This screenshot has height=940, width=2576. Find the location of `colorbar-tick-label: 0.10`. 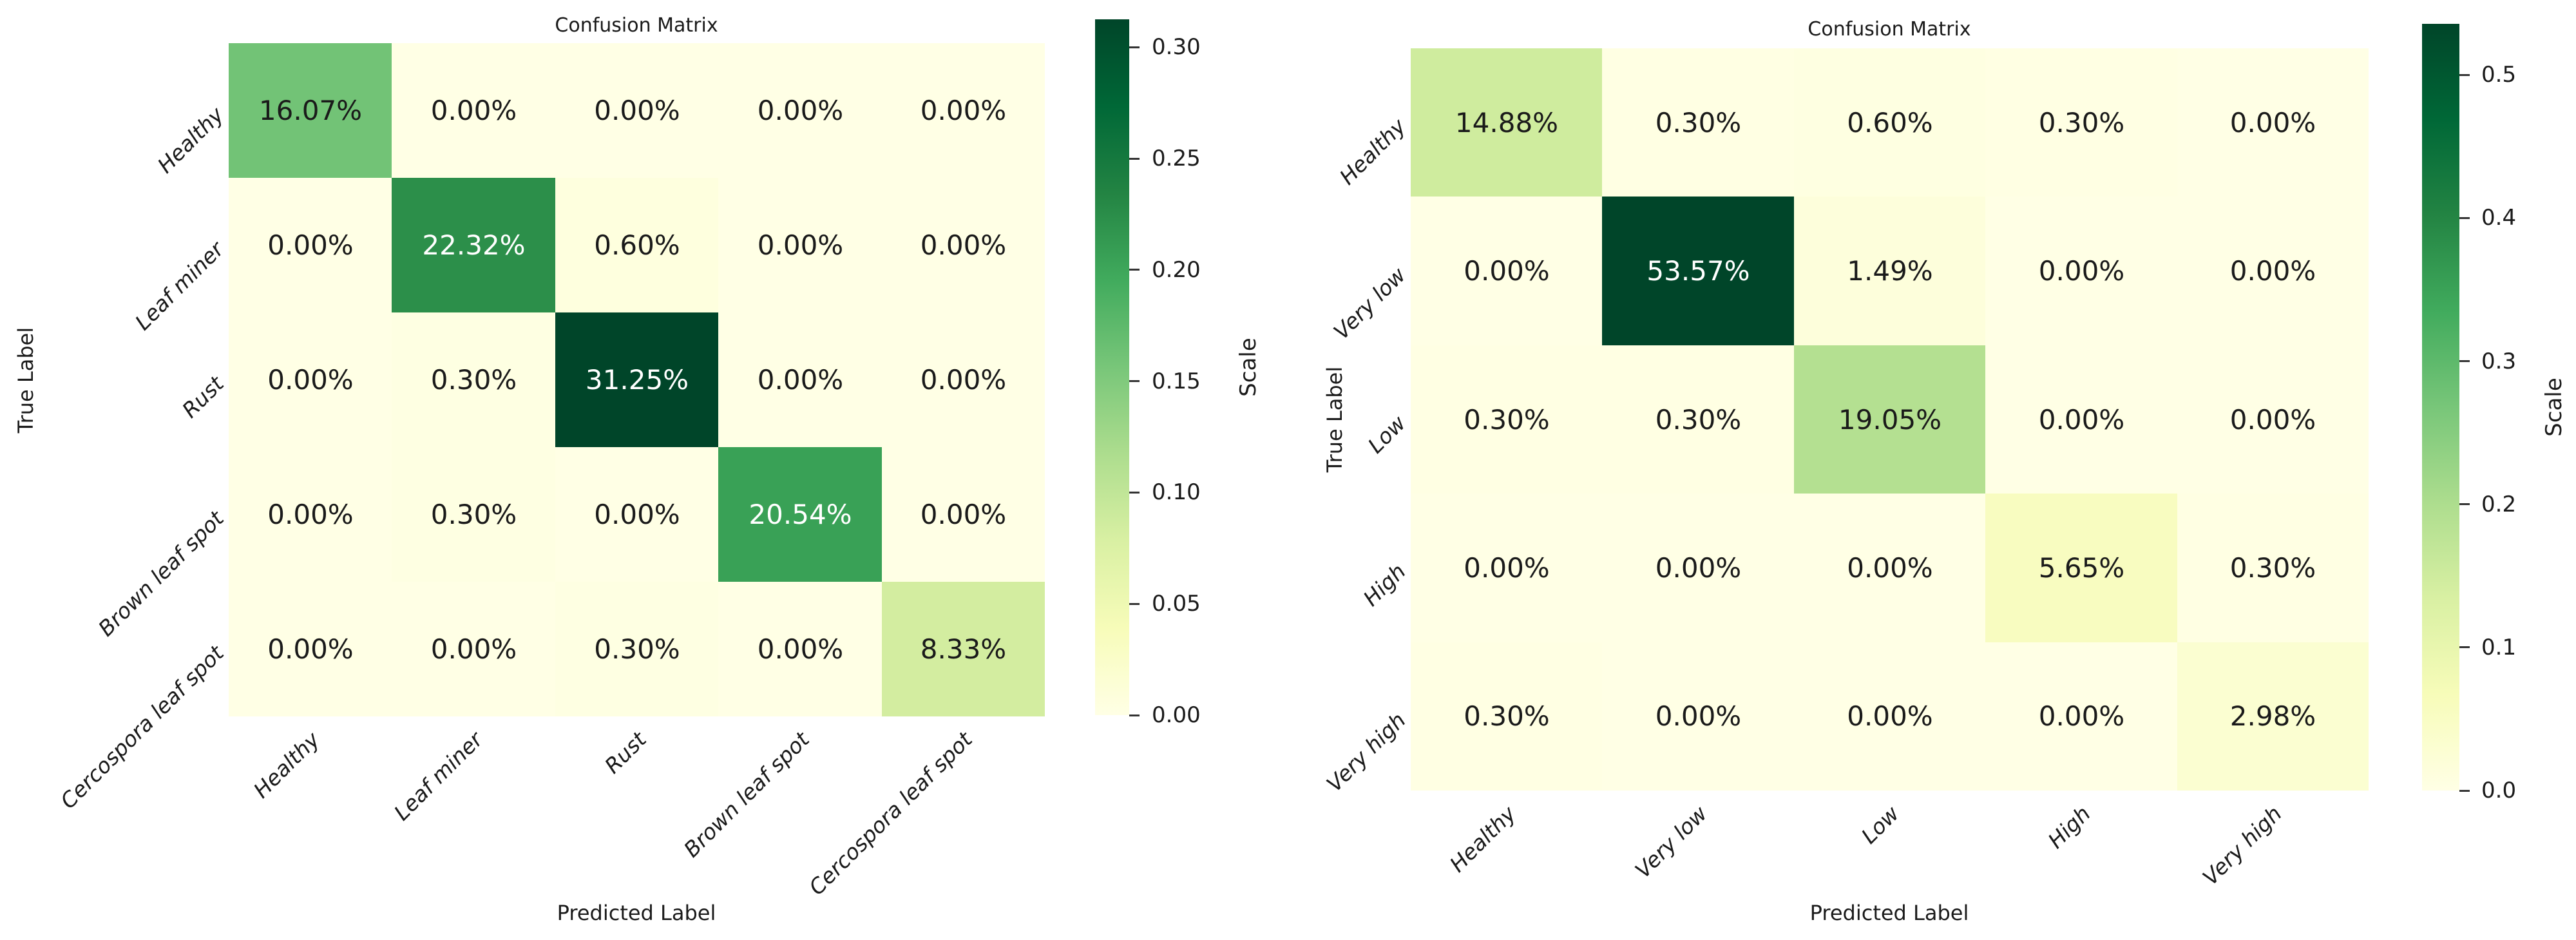

colorbar-tick-label: 0.10 is located at coordinates (1176, 492).